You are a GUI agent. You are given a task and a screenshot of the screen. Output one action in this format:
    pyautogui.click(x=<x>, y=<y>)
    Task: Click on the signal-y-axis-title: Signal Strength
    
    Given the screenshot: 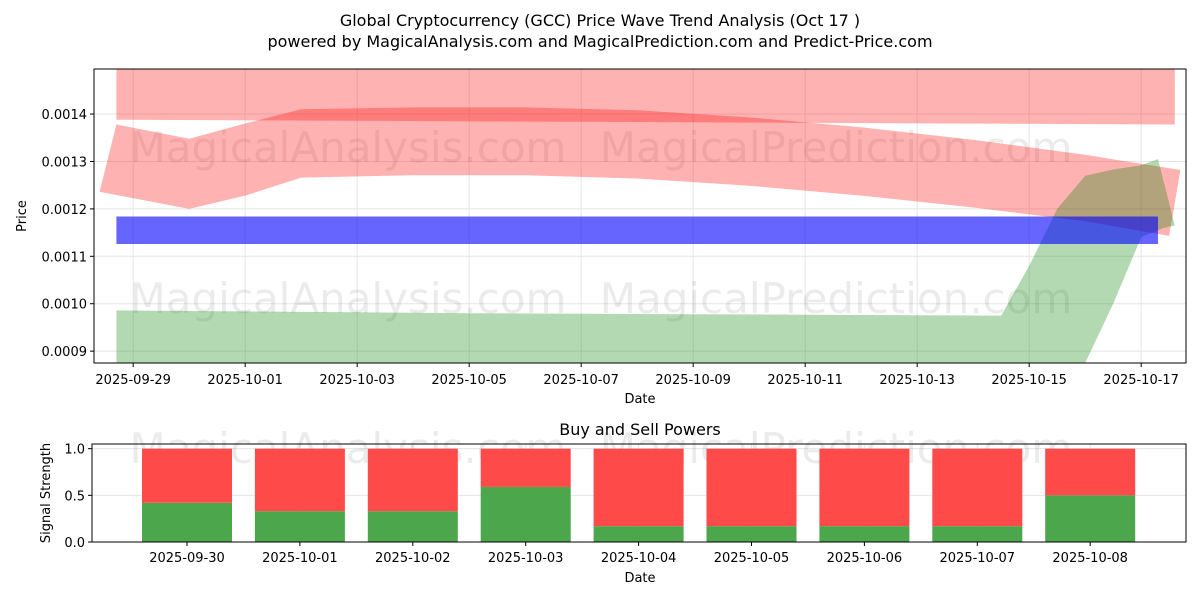 What is the action you would take?
    pyautogui.click(x=46, y=493)
    